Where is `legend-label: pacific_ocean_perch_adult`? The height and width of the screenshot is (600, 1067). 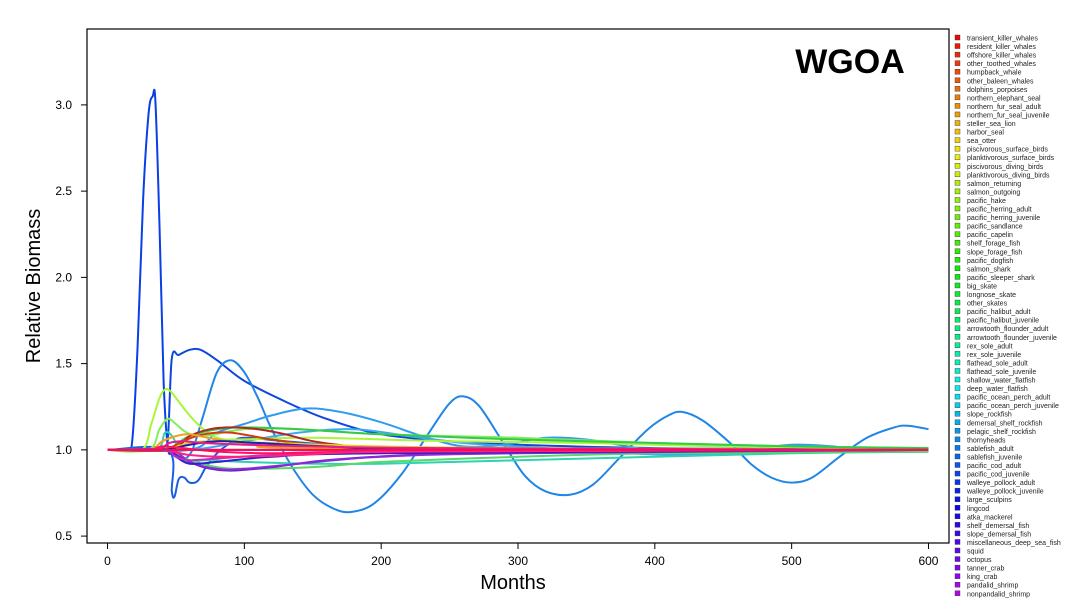 legend-label: pacific_ocean_perch_adult is located at coordinates (1008, 398).